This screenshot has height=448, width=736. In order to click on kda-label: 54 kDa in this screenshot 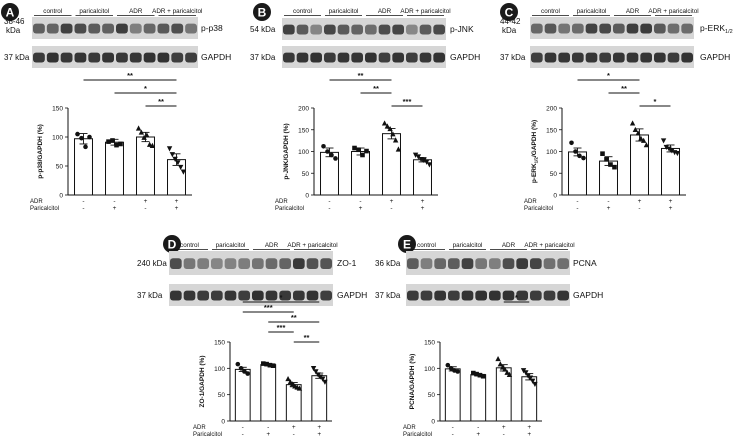, I will do `click(263, 29)`.